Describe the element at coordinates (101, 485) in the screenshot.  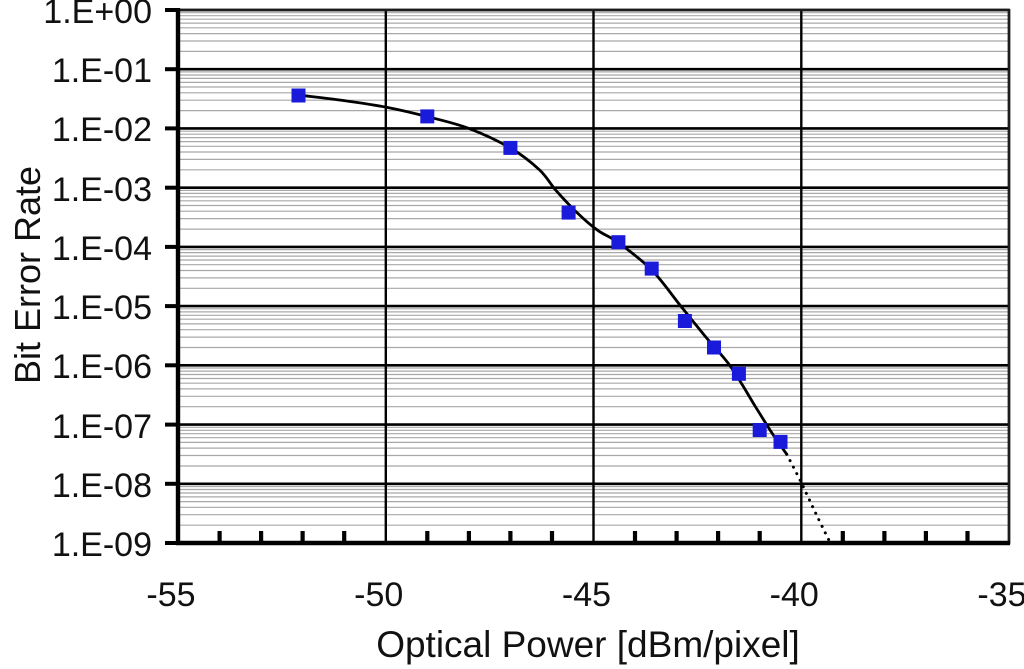
I see `y-tick-label: 1.E-08` at that location.